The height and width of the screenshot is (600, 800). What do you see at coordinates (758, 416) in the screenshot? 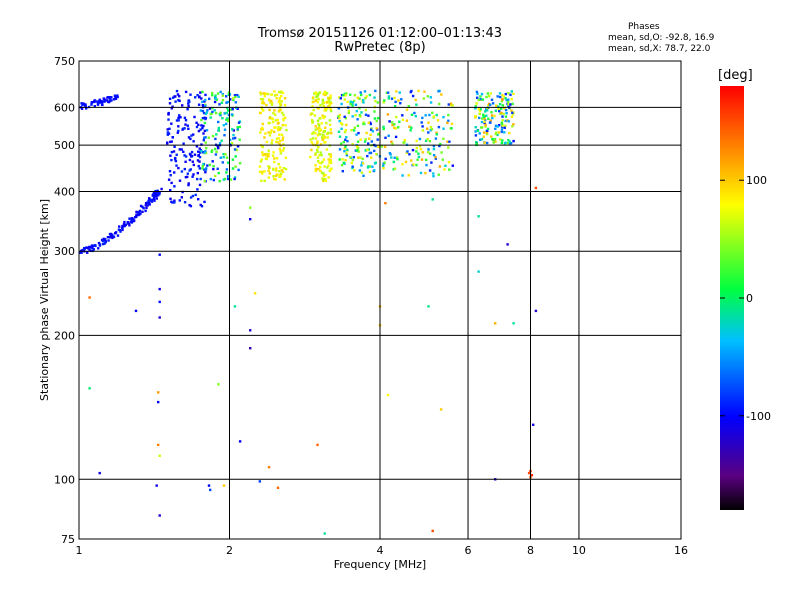
I see `colorbar-tick-label: -100` at bounding box center [758, 416].